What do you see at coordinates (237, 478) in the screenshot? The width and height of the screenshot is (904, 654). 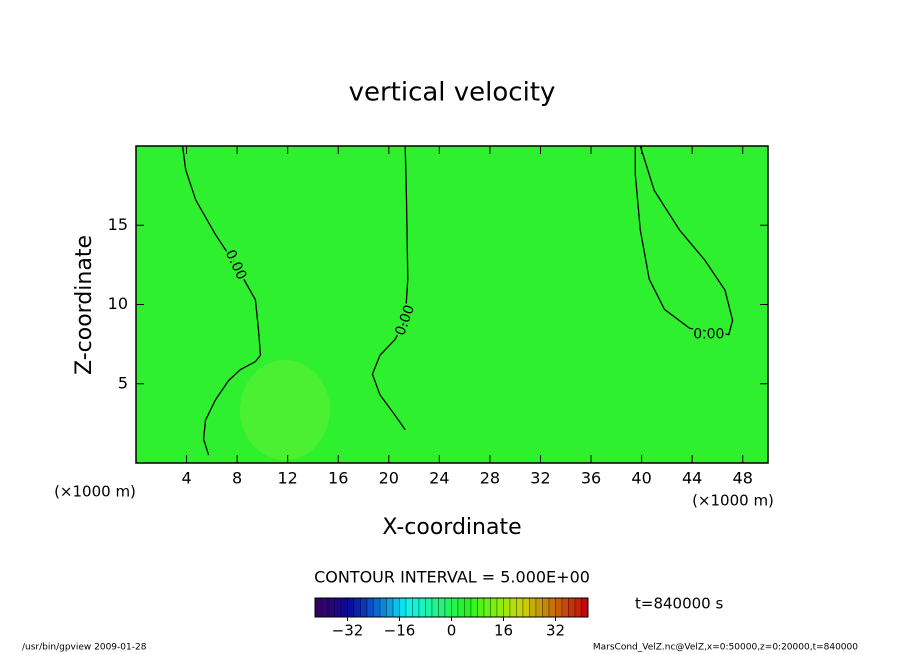 I see `x-tick-label: 8` at bounding box center [237, 478].